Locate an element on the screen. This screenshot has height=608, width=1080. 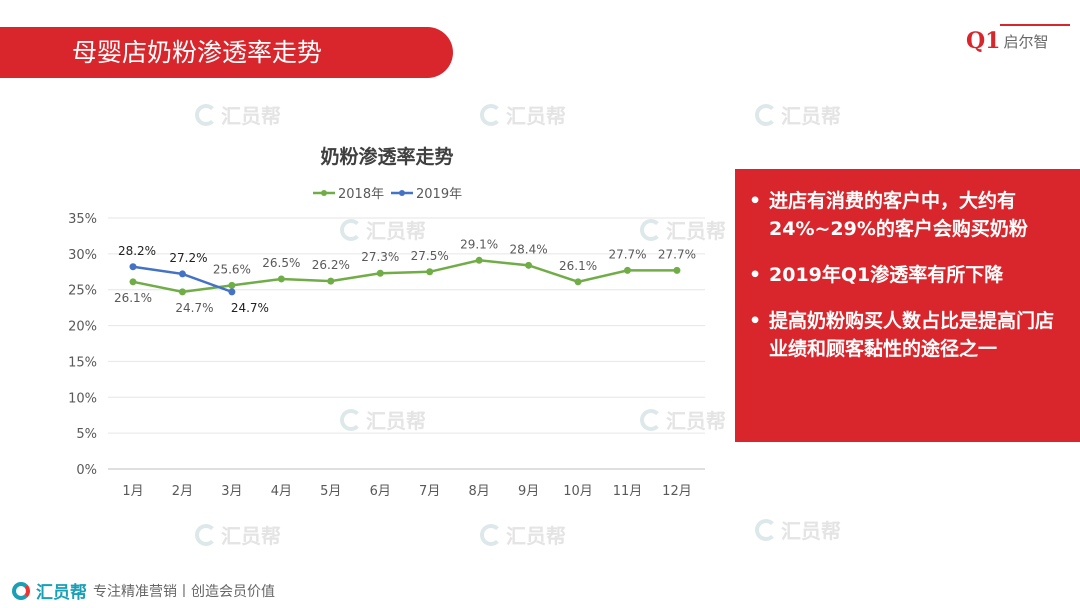
insight-bullet: 2019年Q1渗透率有所下降 is located at coordinates (903, 275).